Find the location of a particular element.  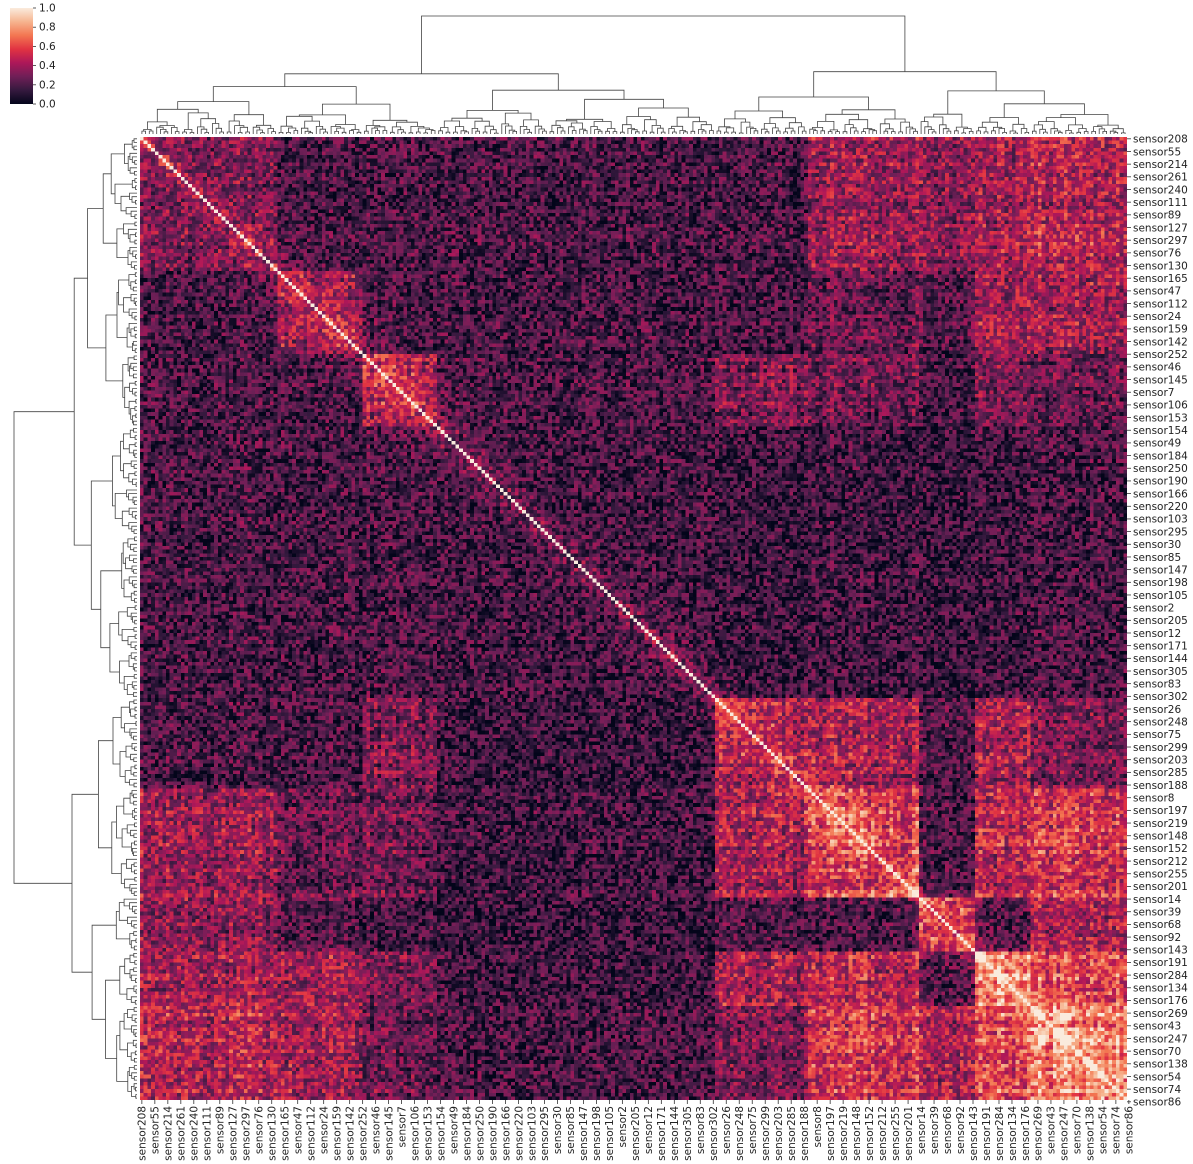

column-tick-label: sensor191 is located at coordinates (987, 1133).